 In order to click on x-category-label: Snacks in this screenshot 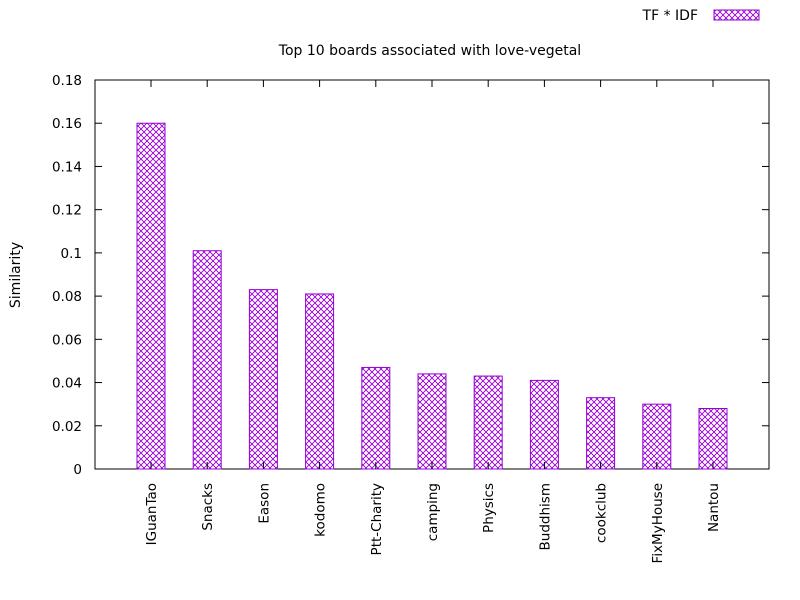, I will do `click(208, 507)`.